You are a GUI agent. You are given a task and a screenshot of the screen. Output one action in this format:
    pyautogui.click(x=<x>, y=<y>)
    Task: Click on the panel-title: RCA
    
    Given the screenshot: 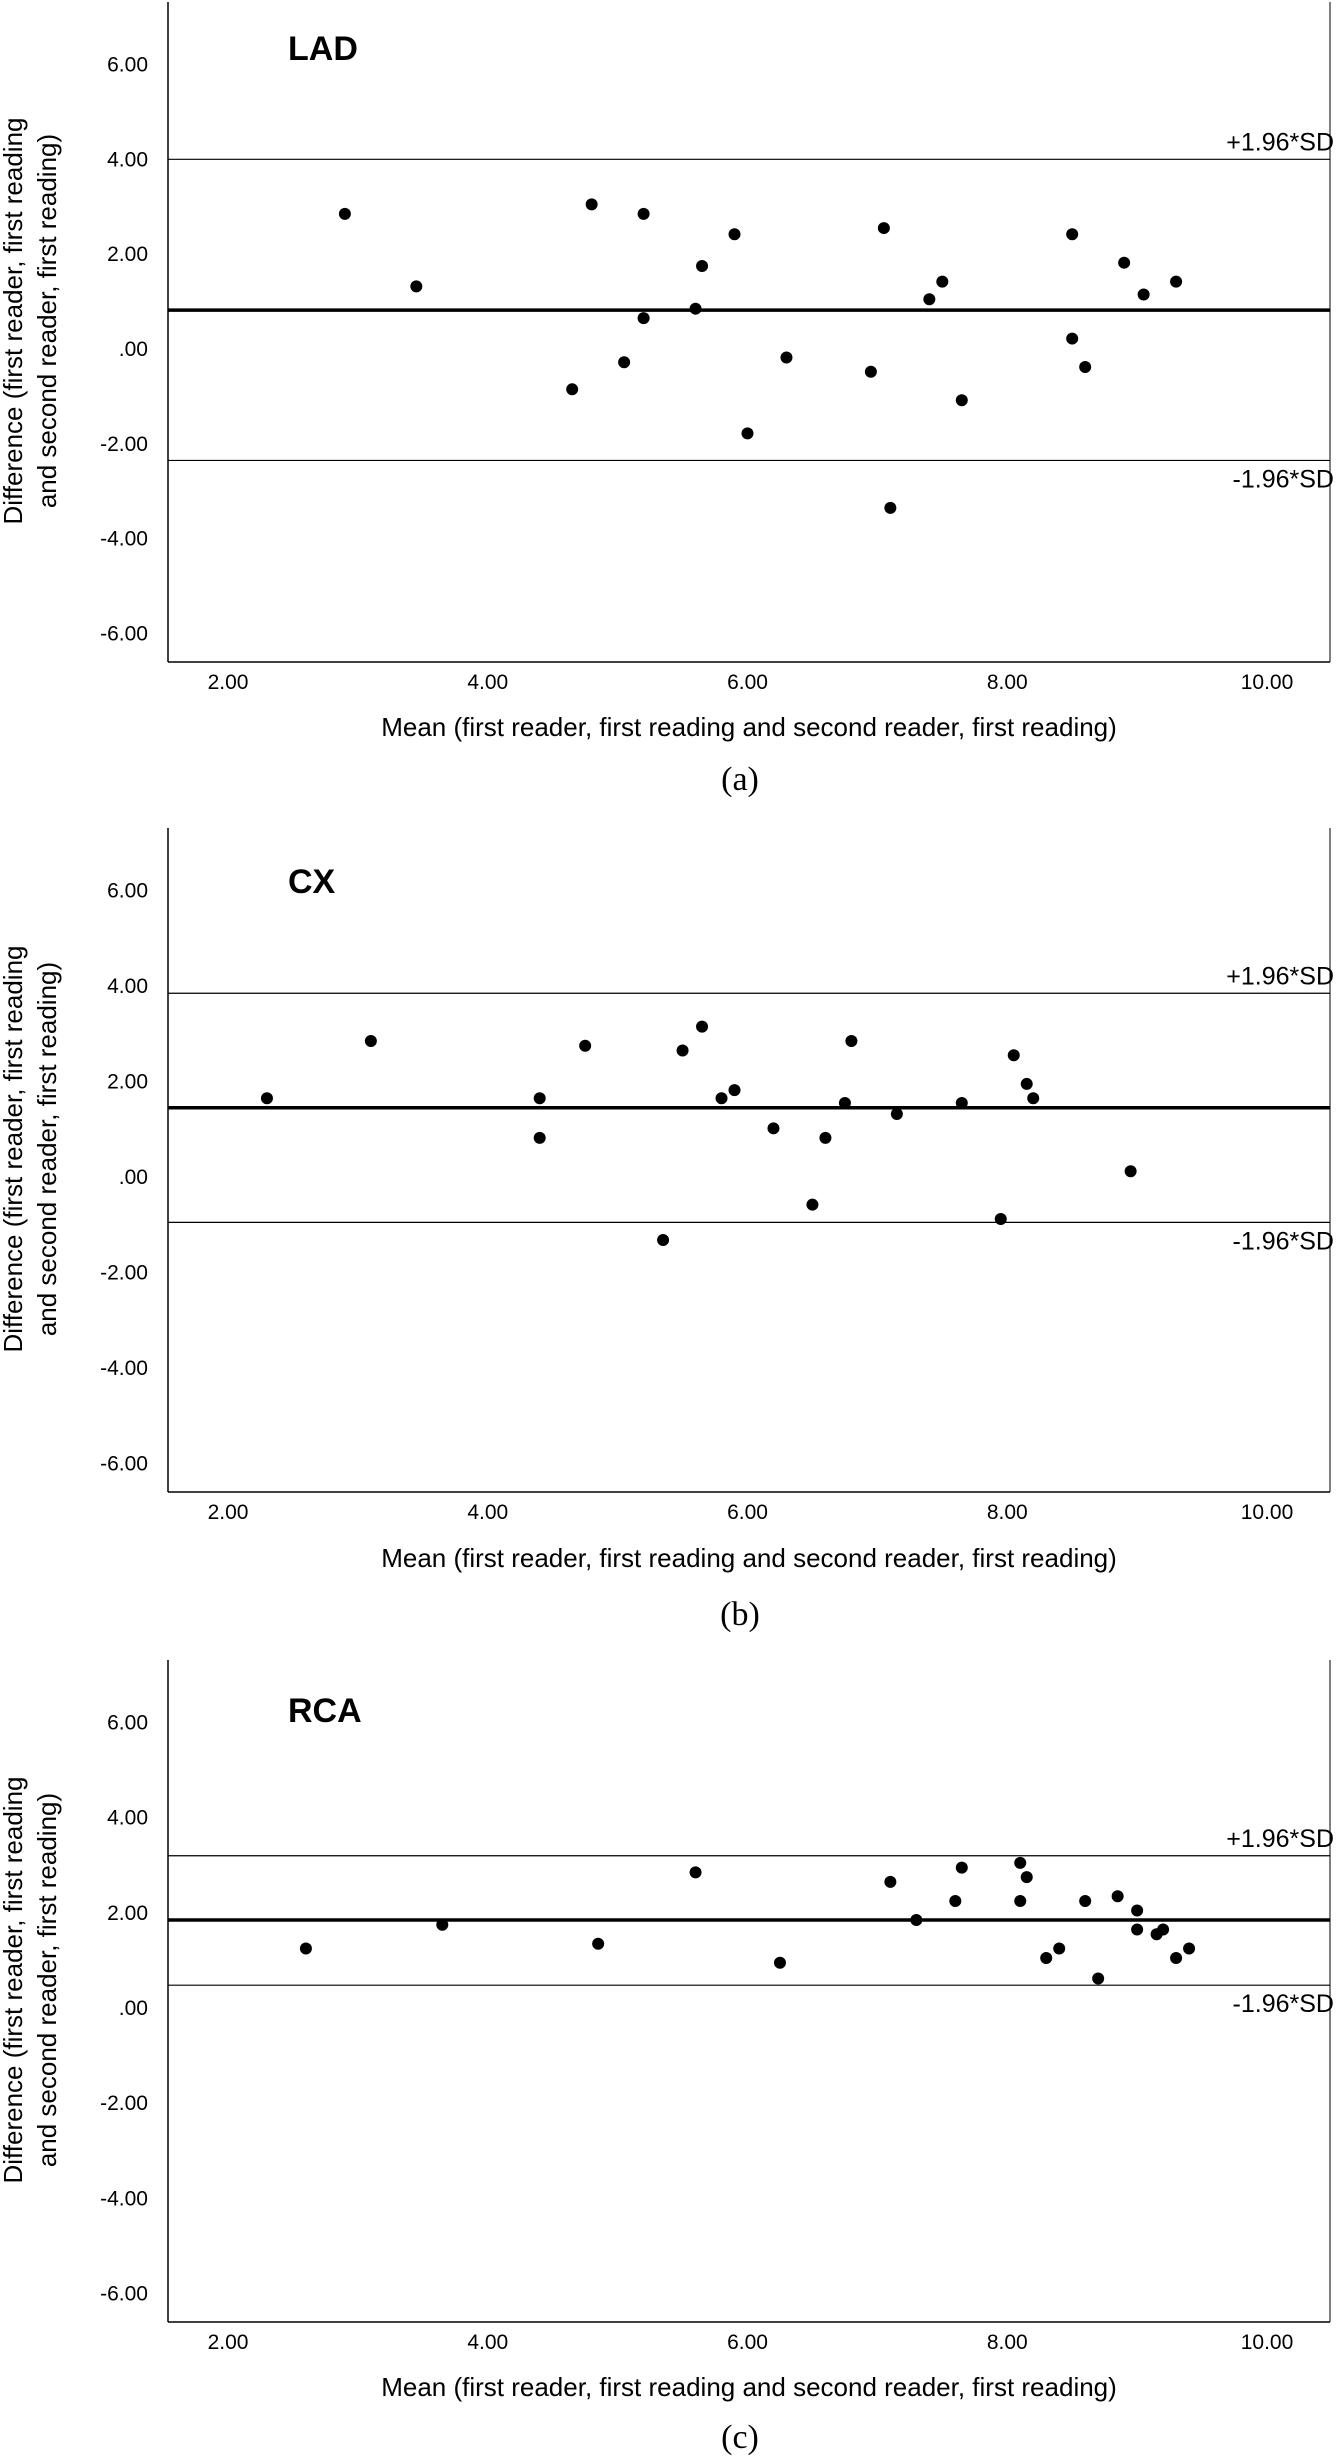 What is the action you would take?
    pyautogui.click(x=325, y=1711)
    